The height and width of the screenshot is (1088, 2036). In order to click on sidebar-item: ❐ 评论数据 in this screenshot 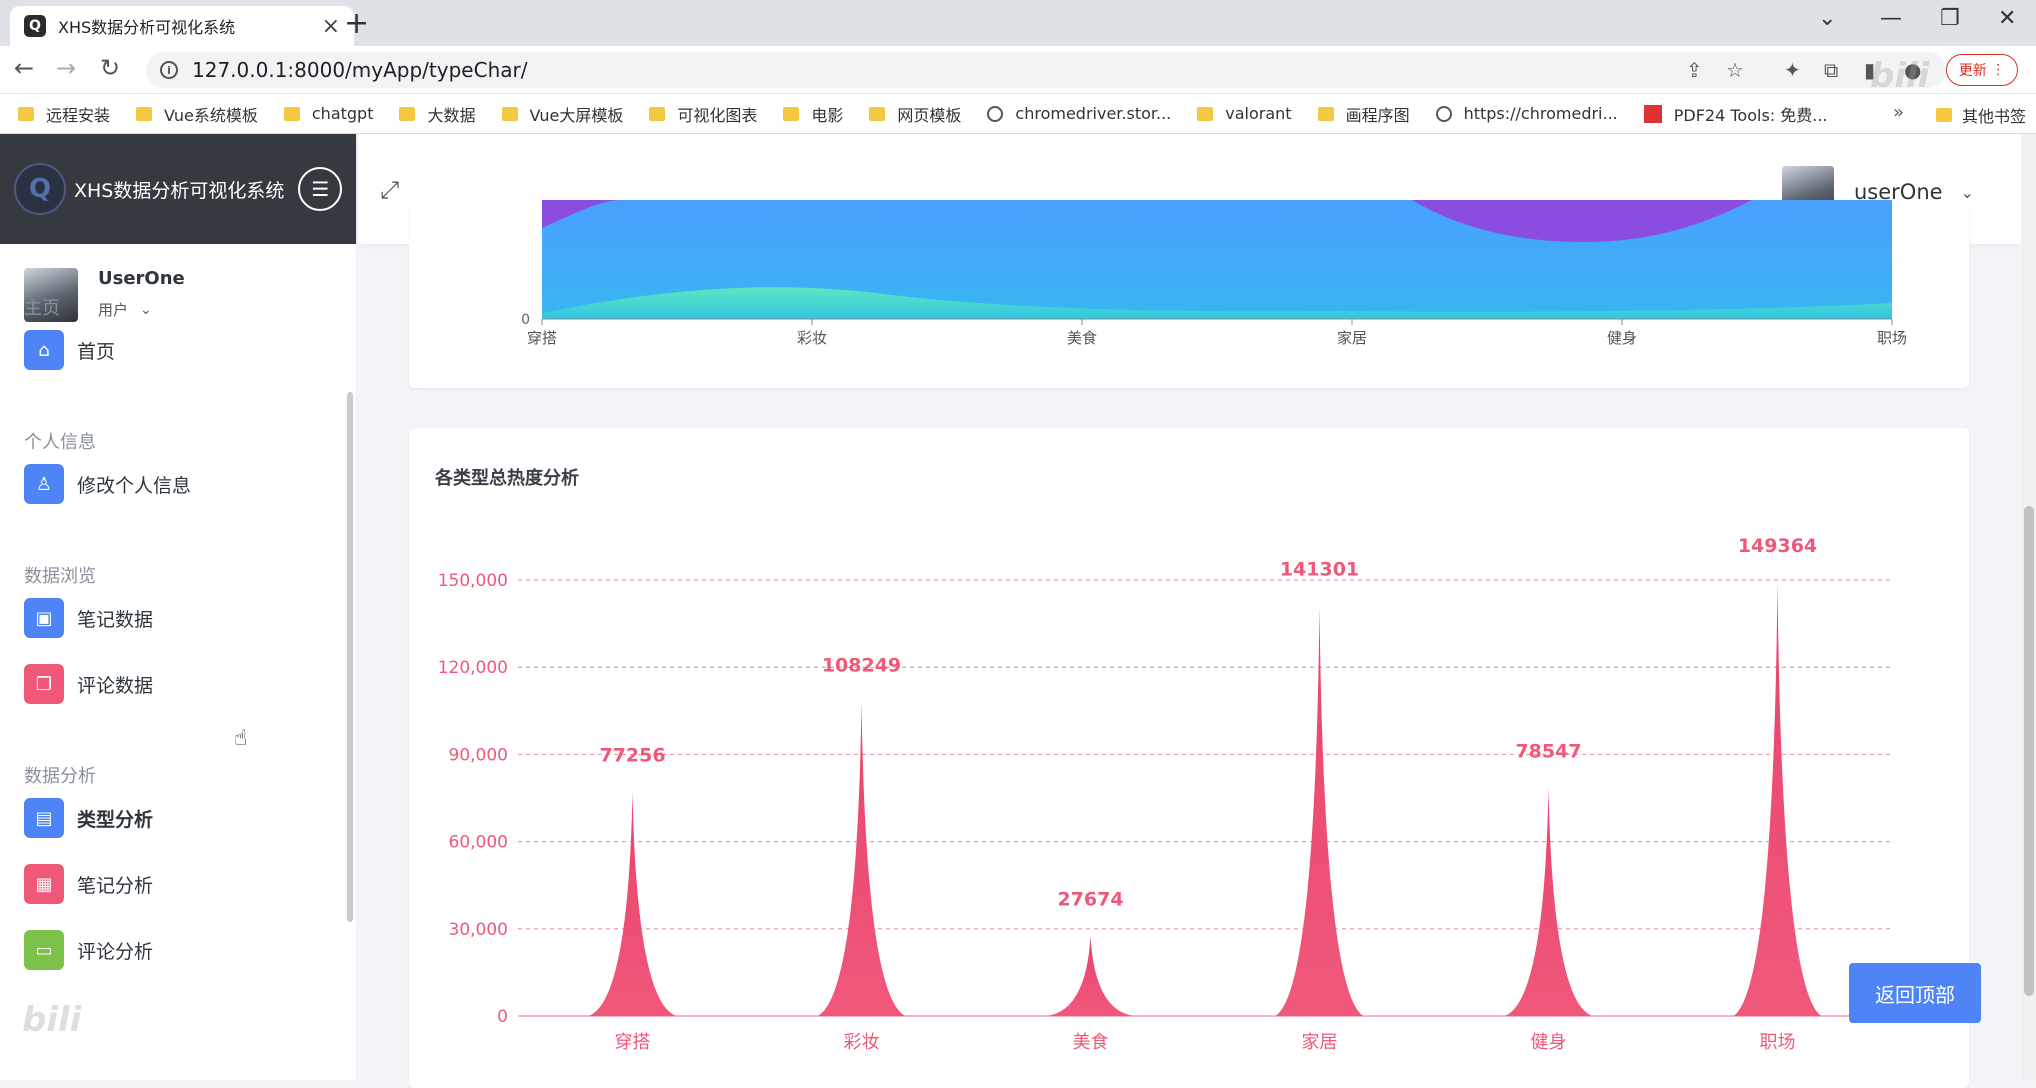, I will do `click(88, 684)`.